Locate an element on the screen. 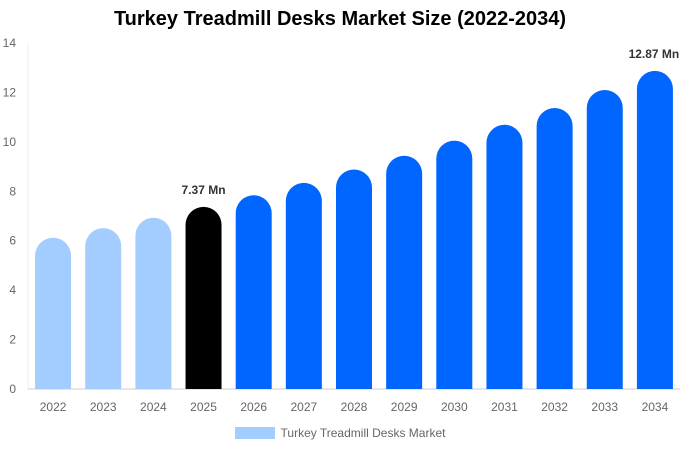  x-tick-label: 2031 is located at coordinates (504, 407).